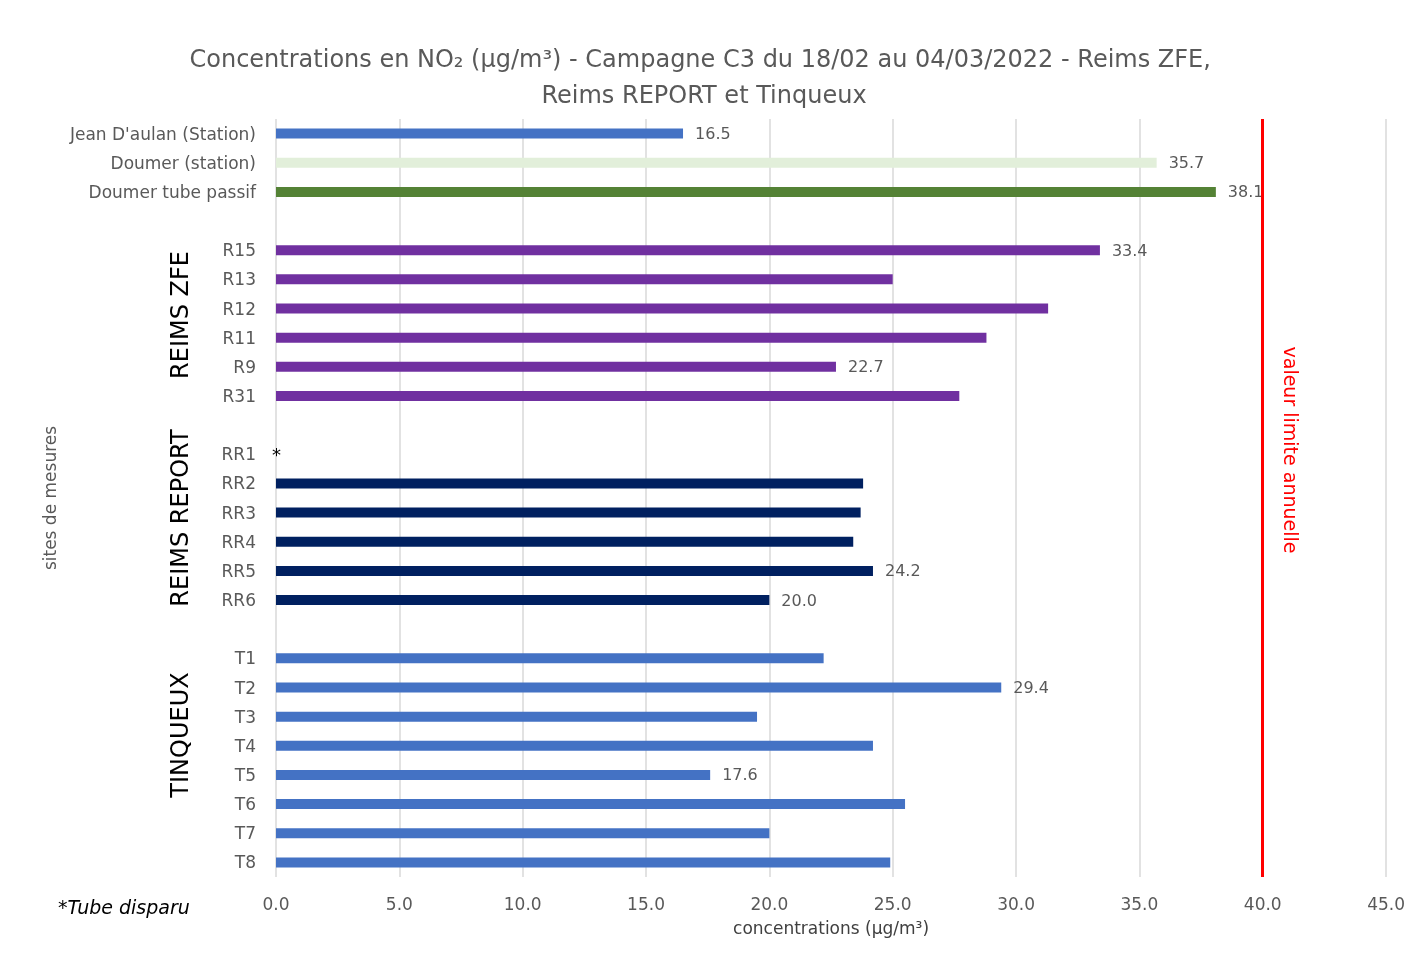 This screenshot has width=1408, height=970. What do you see at coordinates (238, 600) in the screenshot?
I see `y-tick-label: RR6` at bounding box center [238, 600].